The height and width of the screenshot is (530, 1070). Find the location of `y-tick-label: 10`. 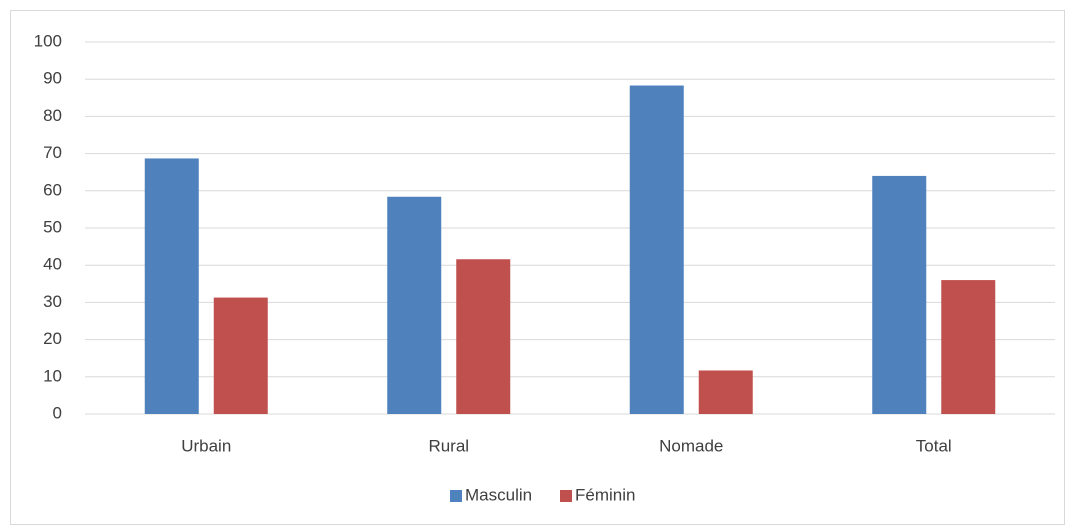

y-tick-label: 10 is located at coordinates (52, 375).